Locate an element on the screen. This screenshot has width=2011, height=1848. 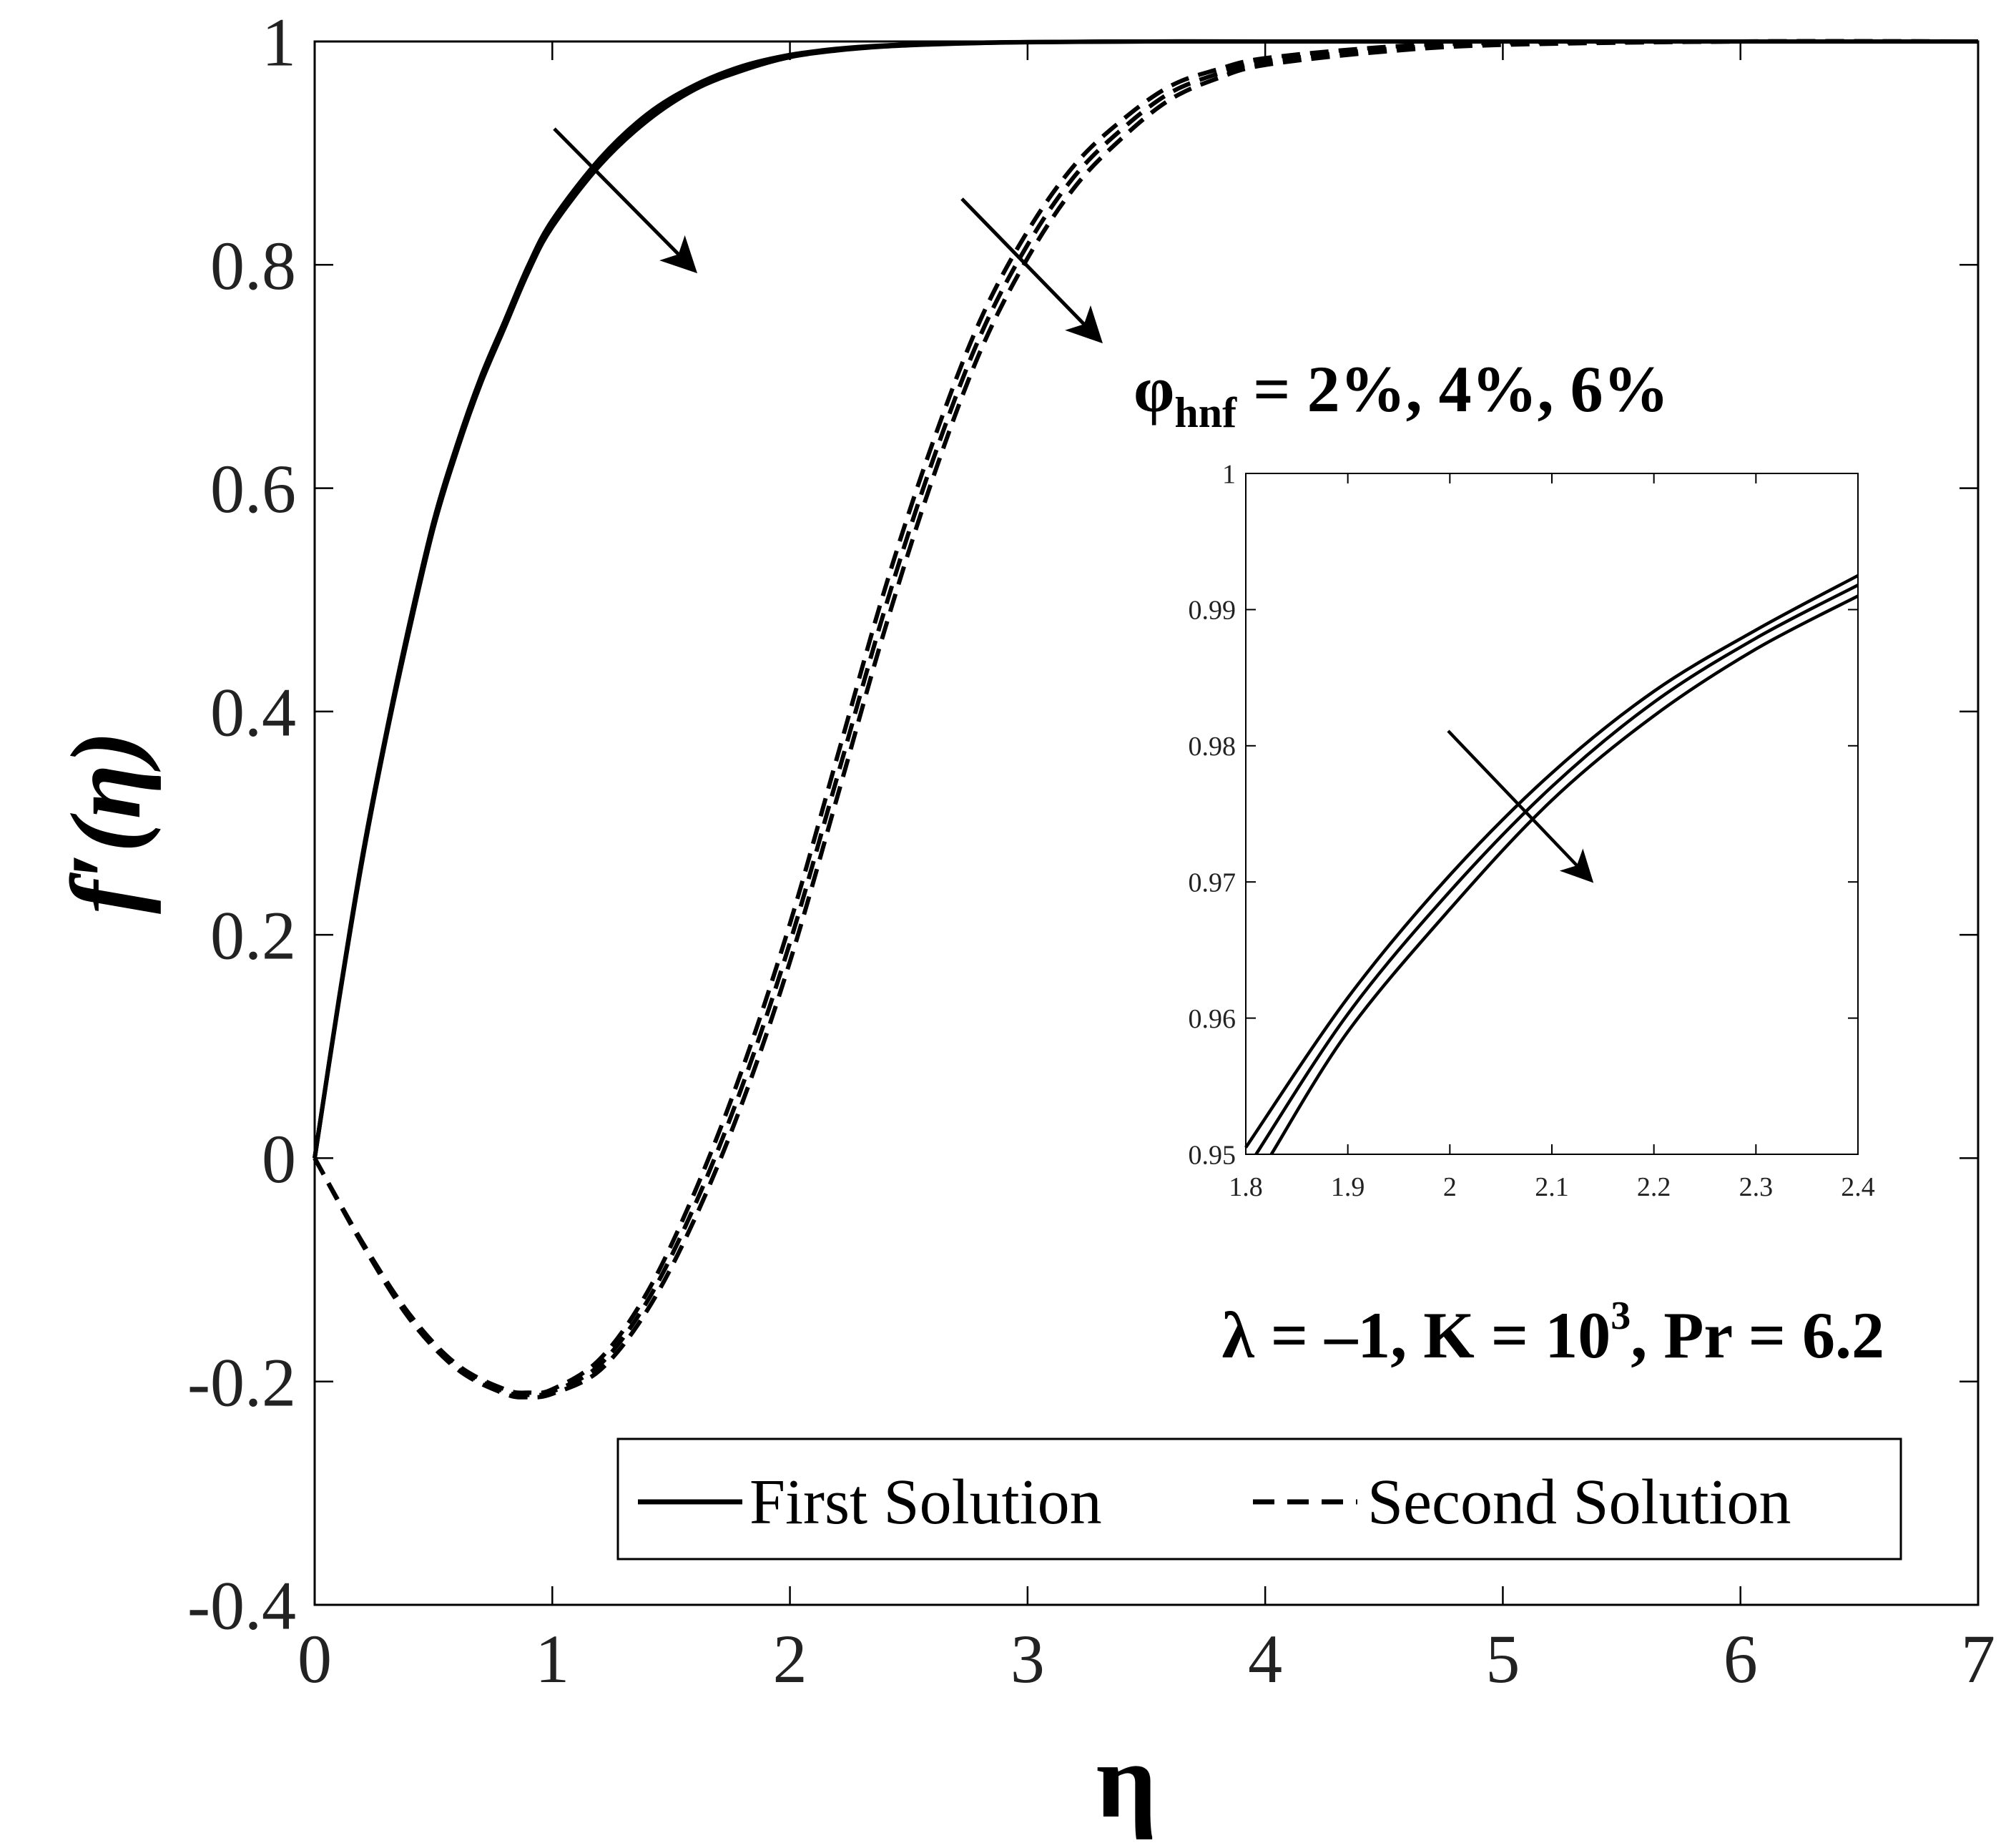
inset-x-tick-label: 2 is located at coordinates (1450, 1187).